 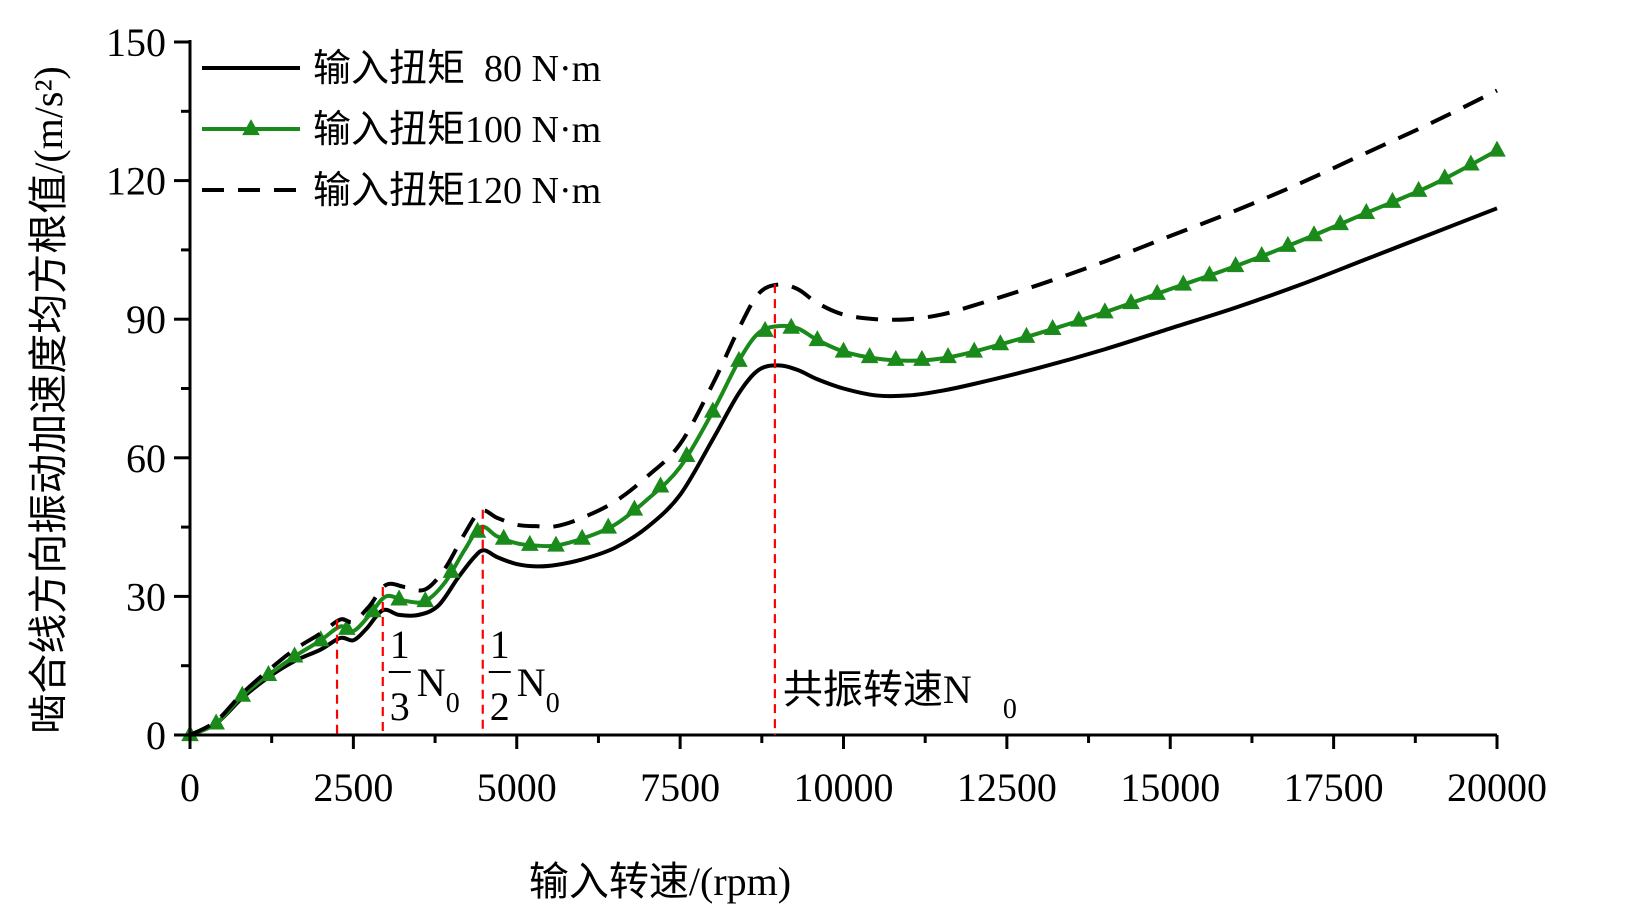 What do you see at coordinates (190, 787) in the screenshot?
I see `x-tick-label: 0` at bounding box center [190, 787].